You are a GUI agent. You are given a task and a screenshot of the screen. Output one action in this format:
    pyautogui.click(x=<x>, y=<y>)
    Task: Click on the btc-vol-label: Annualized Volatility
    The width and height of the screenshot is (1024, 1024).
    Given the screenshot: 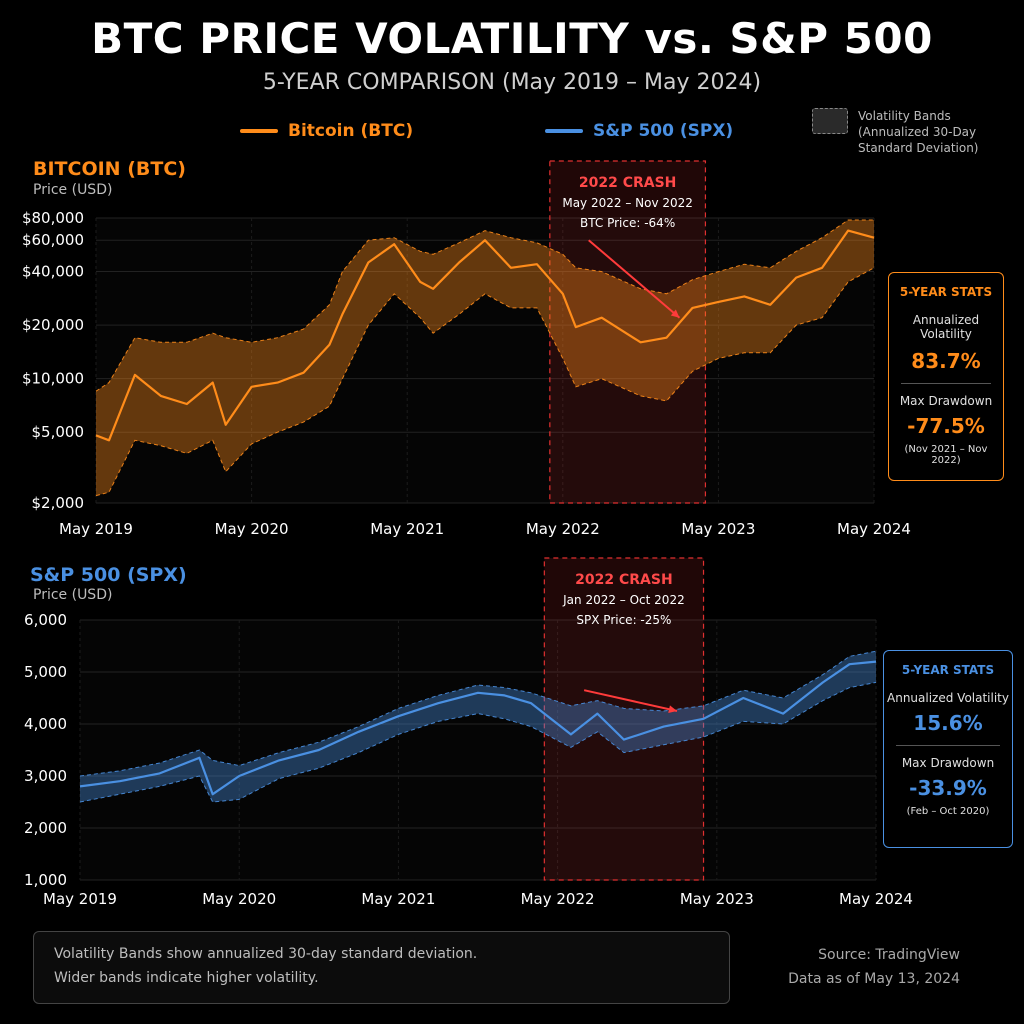 What is the action you would take?
    pyautogui.click(x=946, y=327)
    